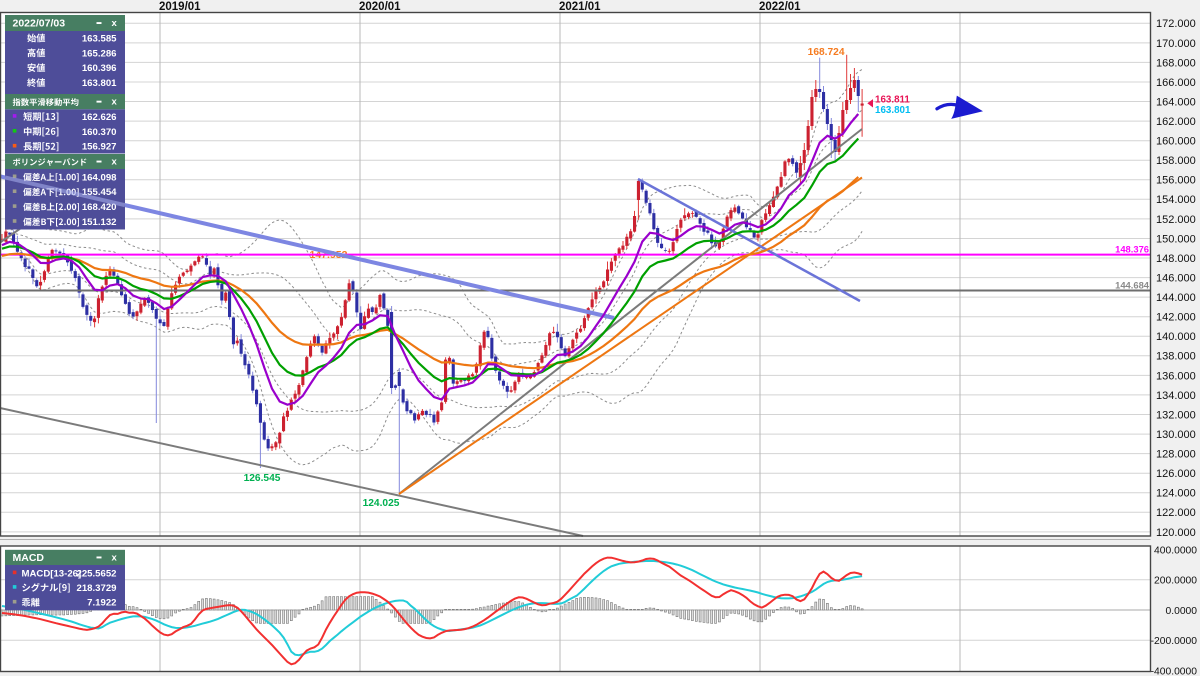 This screenshot has width=1200, height=676. Describe the element at coordinates (1176, 455) in the screenshot. I see `svg-text: 128.000` at that location.